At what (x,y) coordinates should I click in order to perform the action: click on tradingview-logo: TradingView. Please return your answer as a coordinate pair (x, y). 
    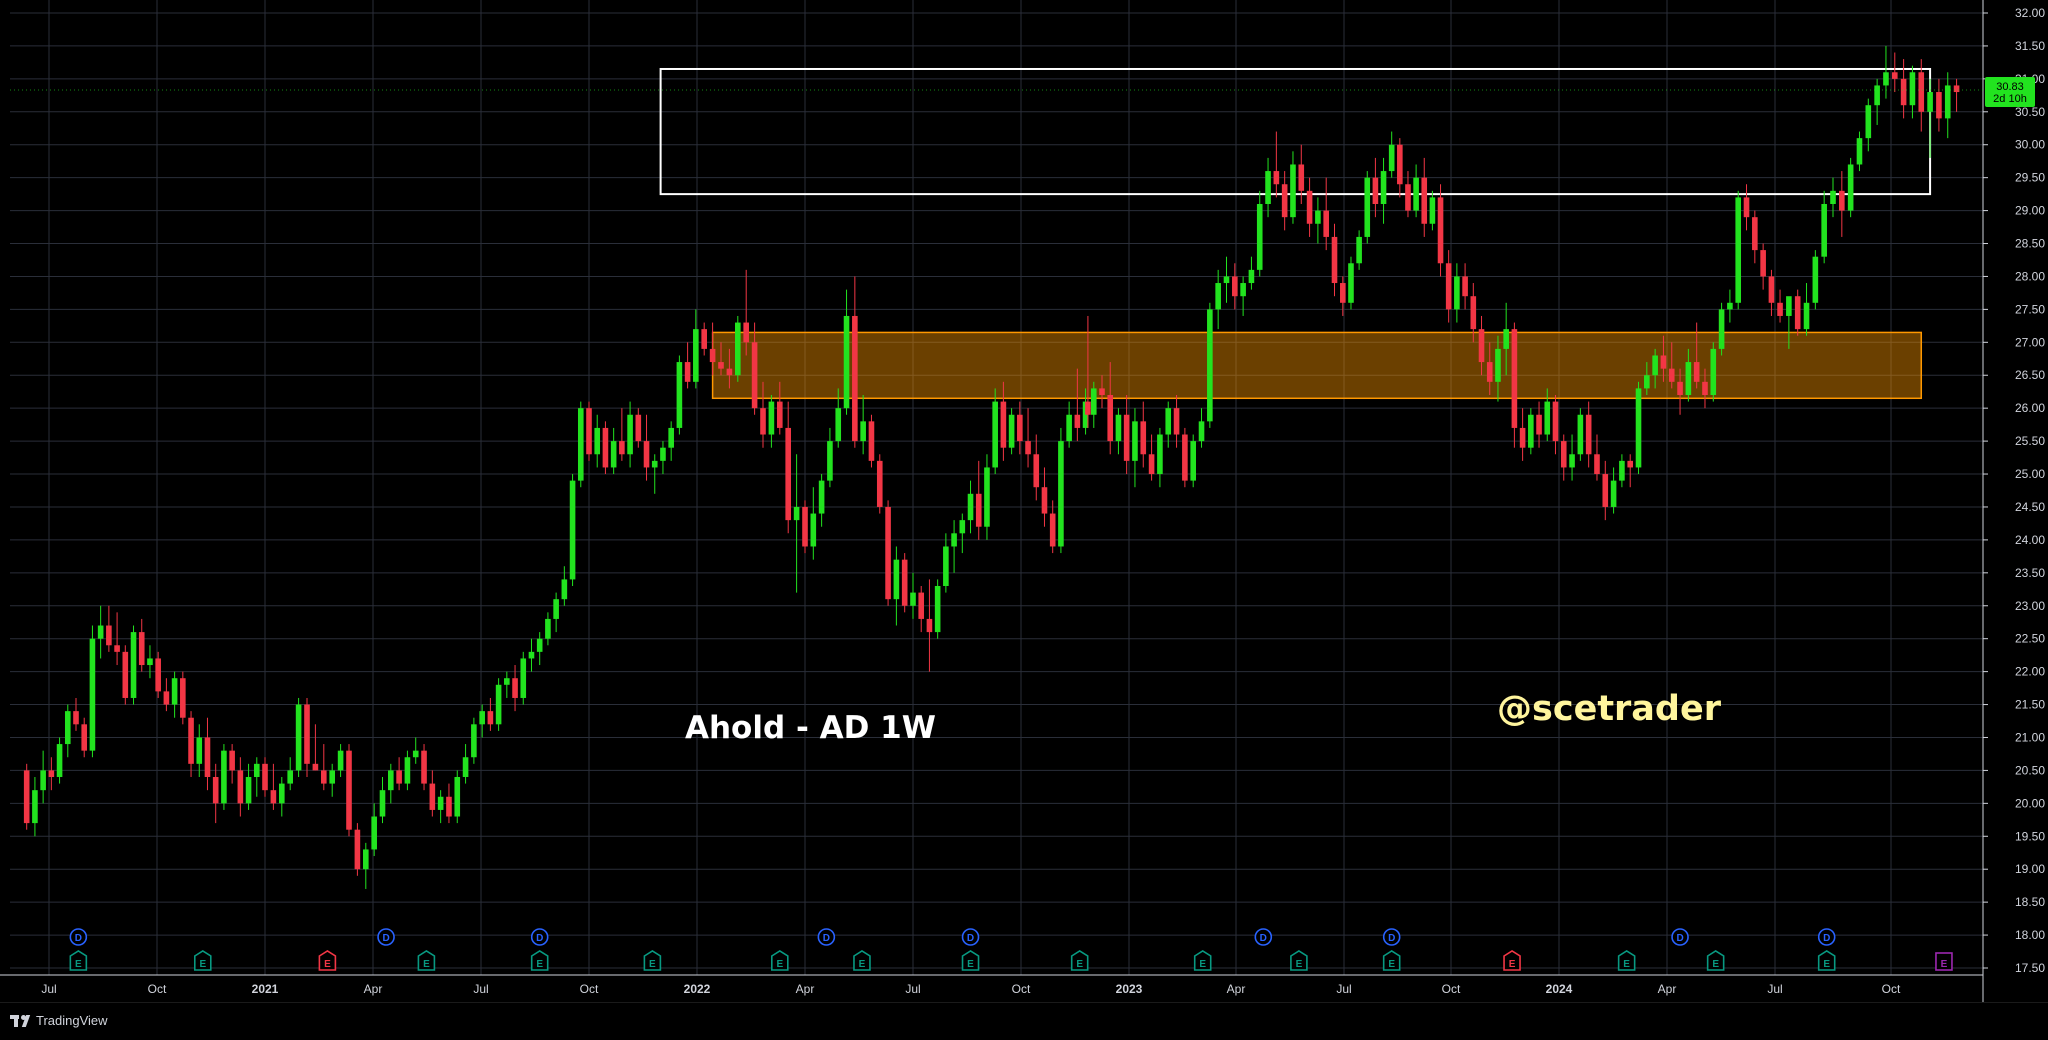
    Looking at the image, I should click on (59, 1020).